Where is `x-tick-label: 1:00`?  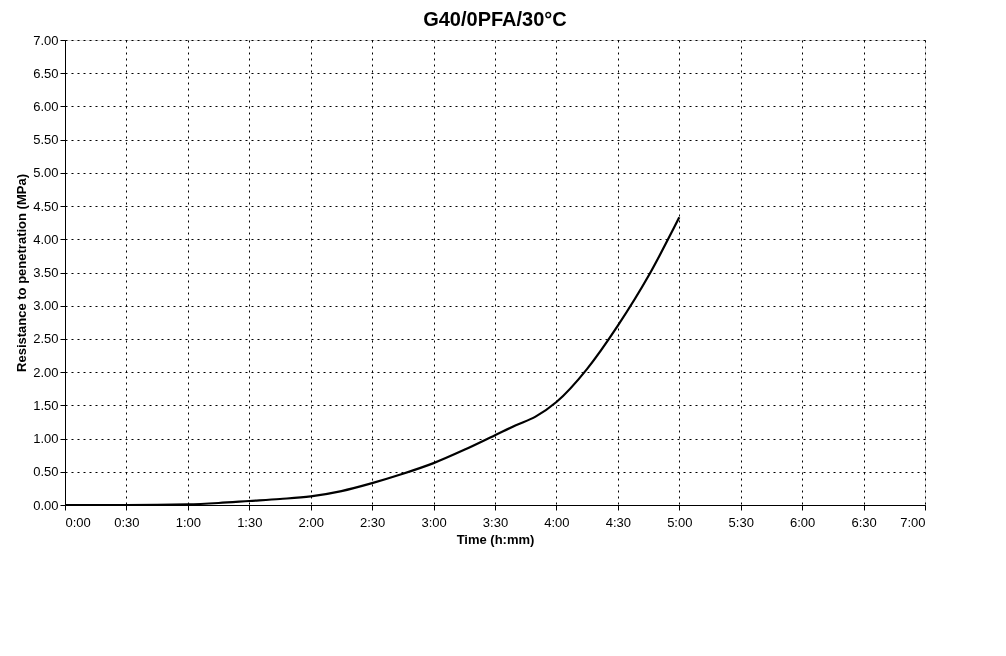
x-tick-label: 1:00 is located at coordinates (188, 522).